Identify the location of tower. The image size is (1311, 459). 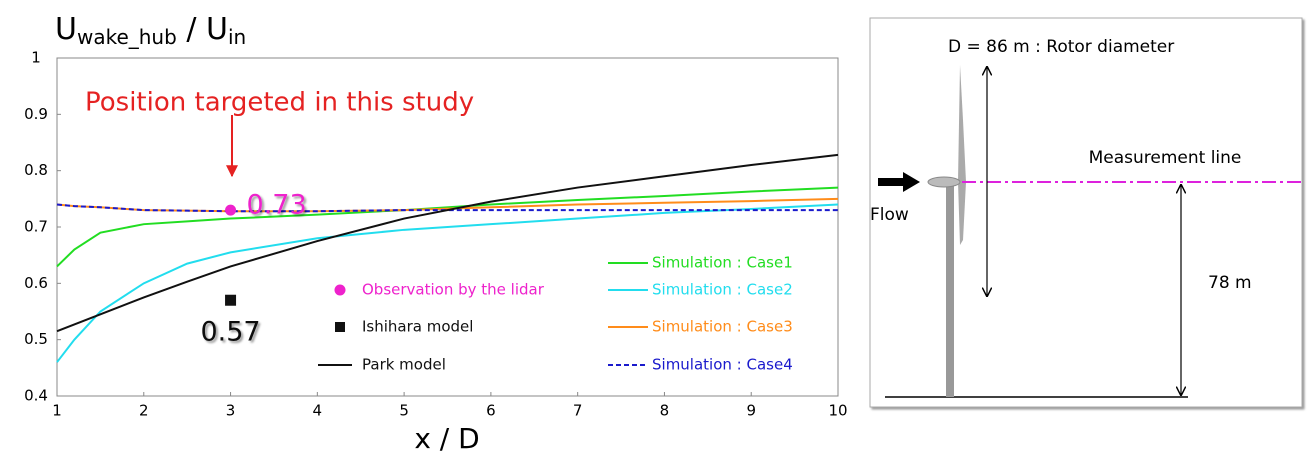
(950, 291).